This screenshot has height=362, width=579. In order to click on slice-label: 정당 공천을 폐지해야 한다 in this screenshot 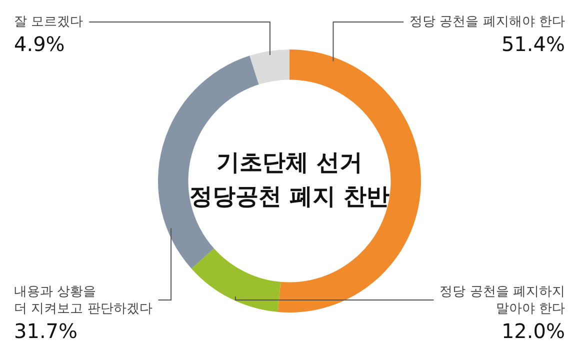, I will do `click(487, 22)`.